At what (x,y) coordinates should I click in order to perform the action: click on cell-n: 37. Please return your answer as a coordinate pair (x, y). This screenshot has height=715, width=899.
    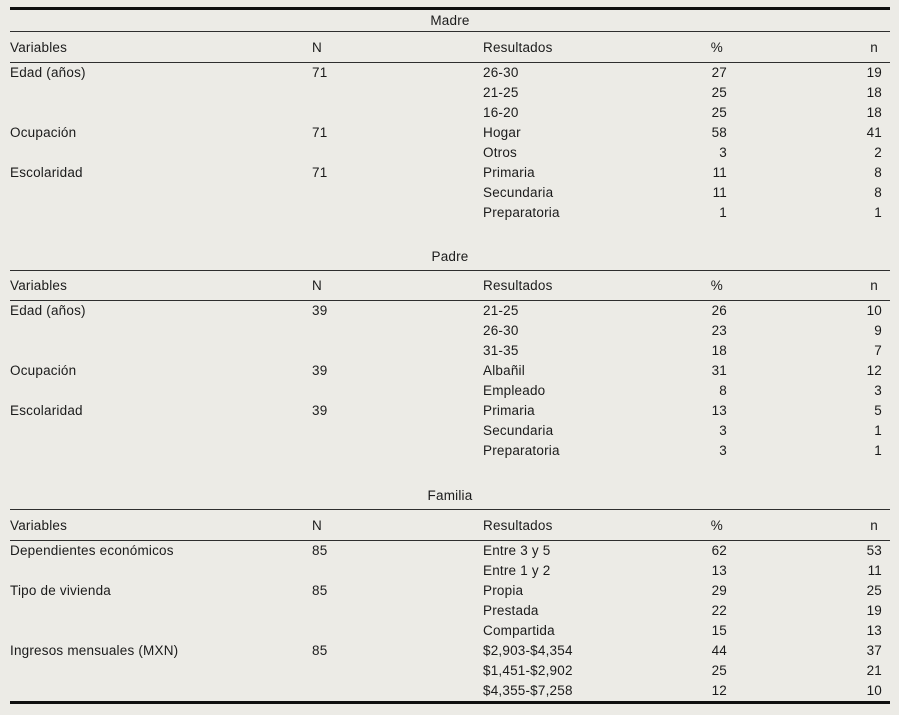
    Looking at the image, I should click on (874, 650).